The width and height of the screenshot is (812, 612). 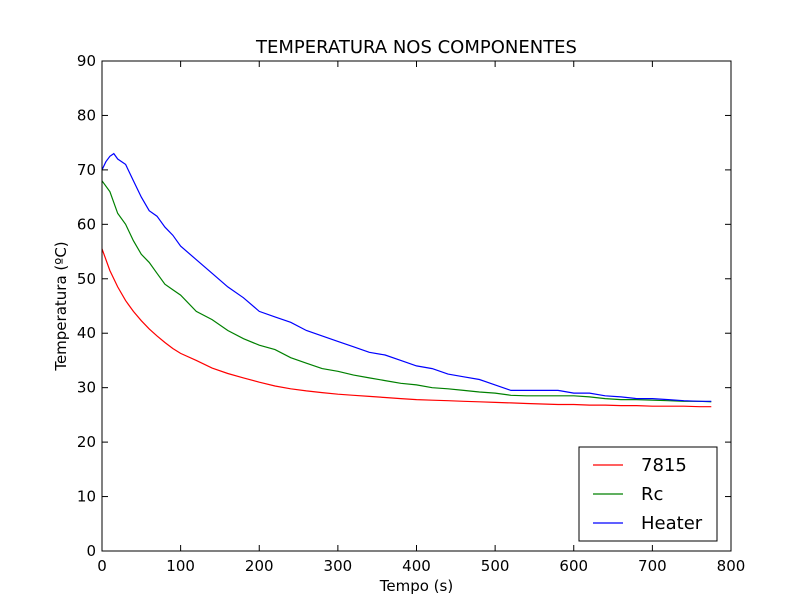 What do you see at coordinates (86, 279) in the screenshot?
I see `y-tick-label: 50` at bounding box center [86, 279].